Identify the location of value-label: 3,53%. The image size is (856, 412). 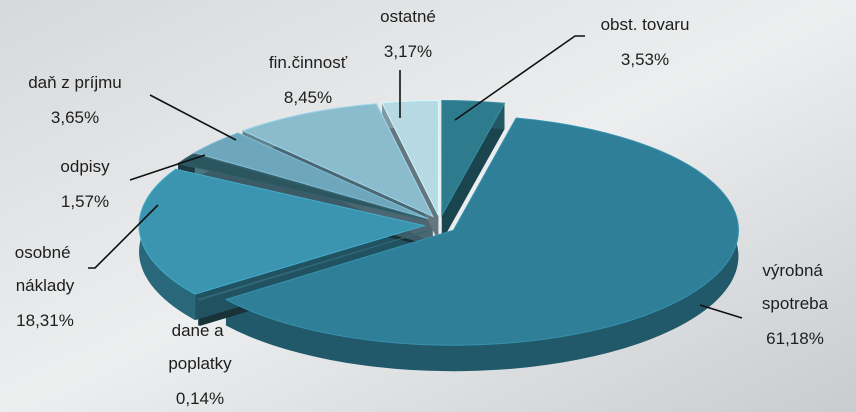
(645, 59).